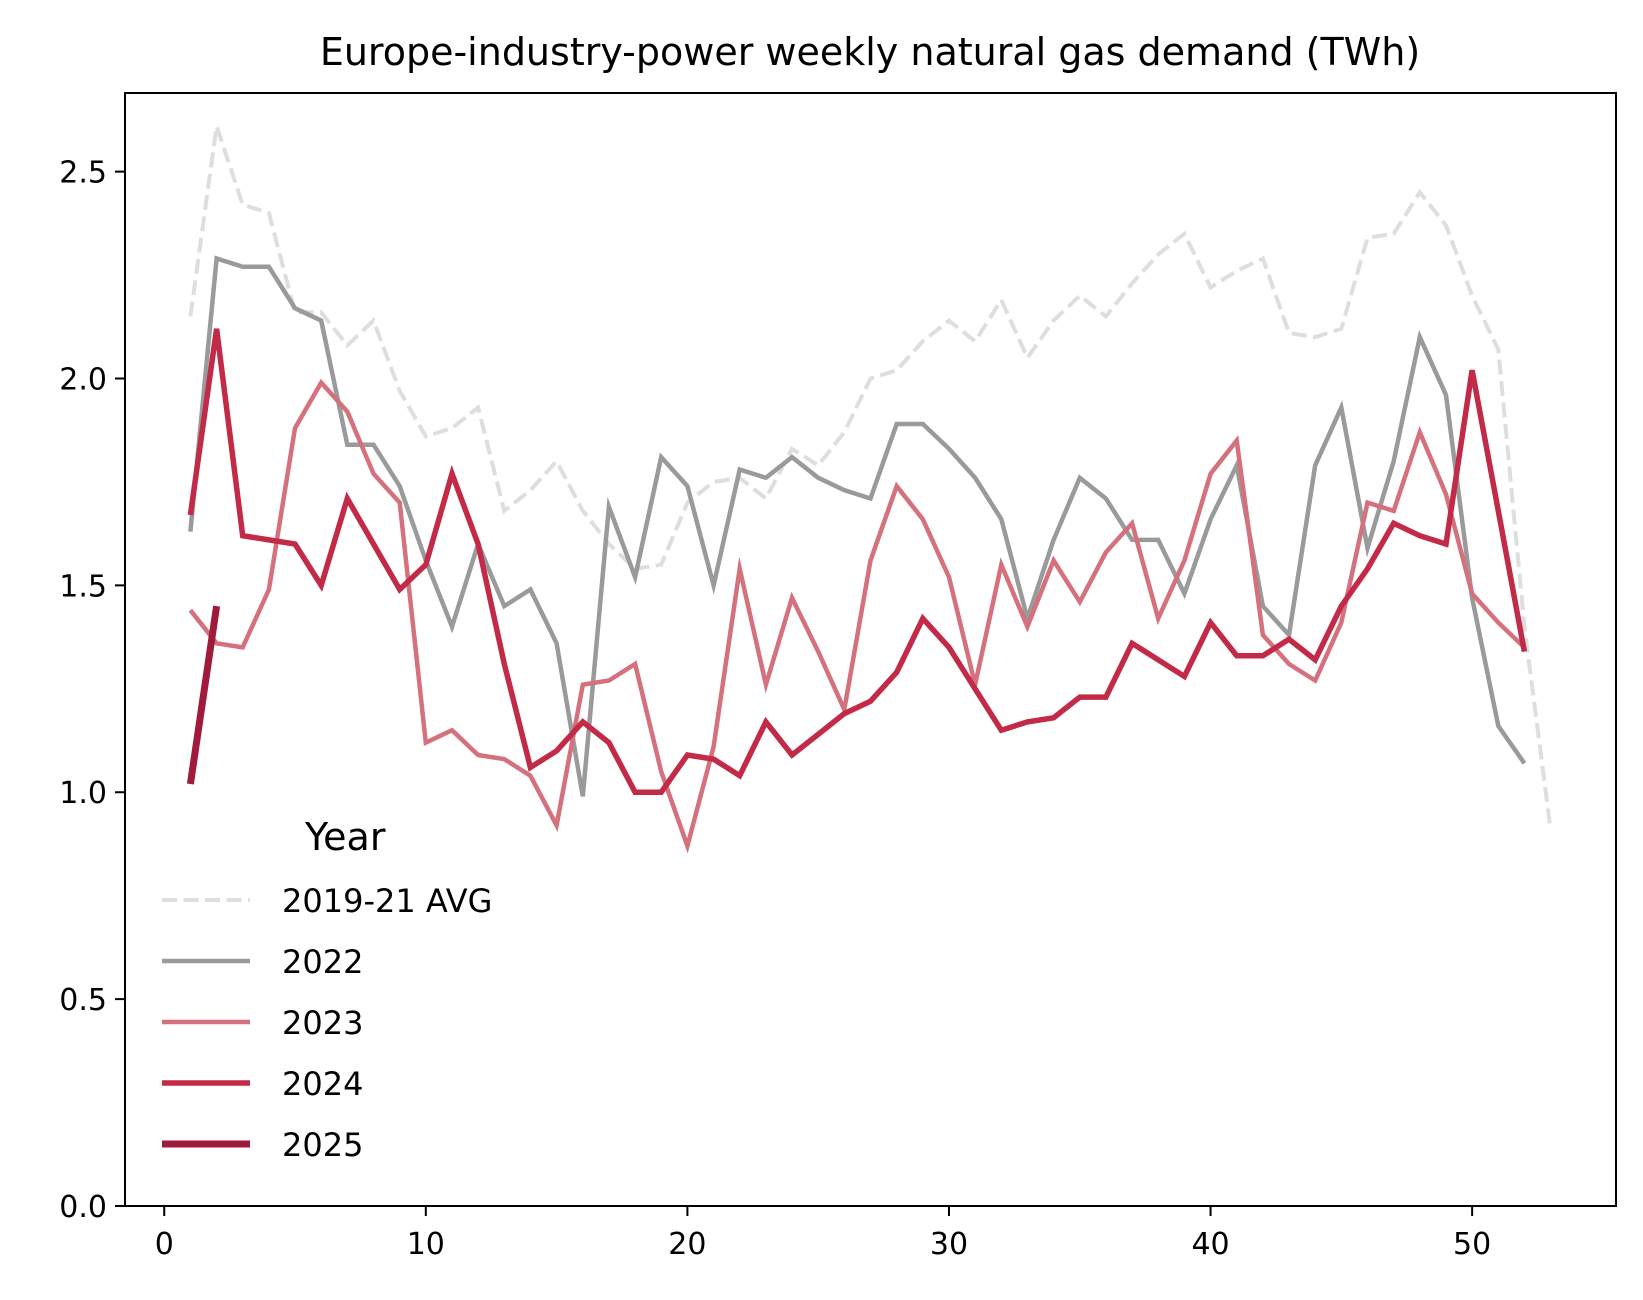 This screenshot has height=1300, width=1643. What do you see at coordinates (83, 1207) in the screenshot?
I see `y-tick-label: 0.0` at bounding box center [83, 1207].